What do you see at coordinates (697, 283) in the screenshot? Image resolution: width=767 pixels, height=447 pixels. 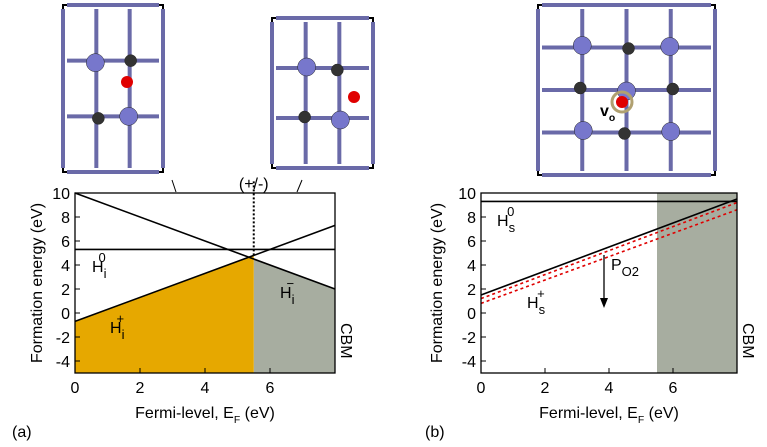 I see `shaded-region` at bounding box center [697, 283].